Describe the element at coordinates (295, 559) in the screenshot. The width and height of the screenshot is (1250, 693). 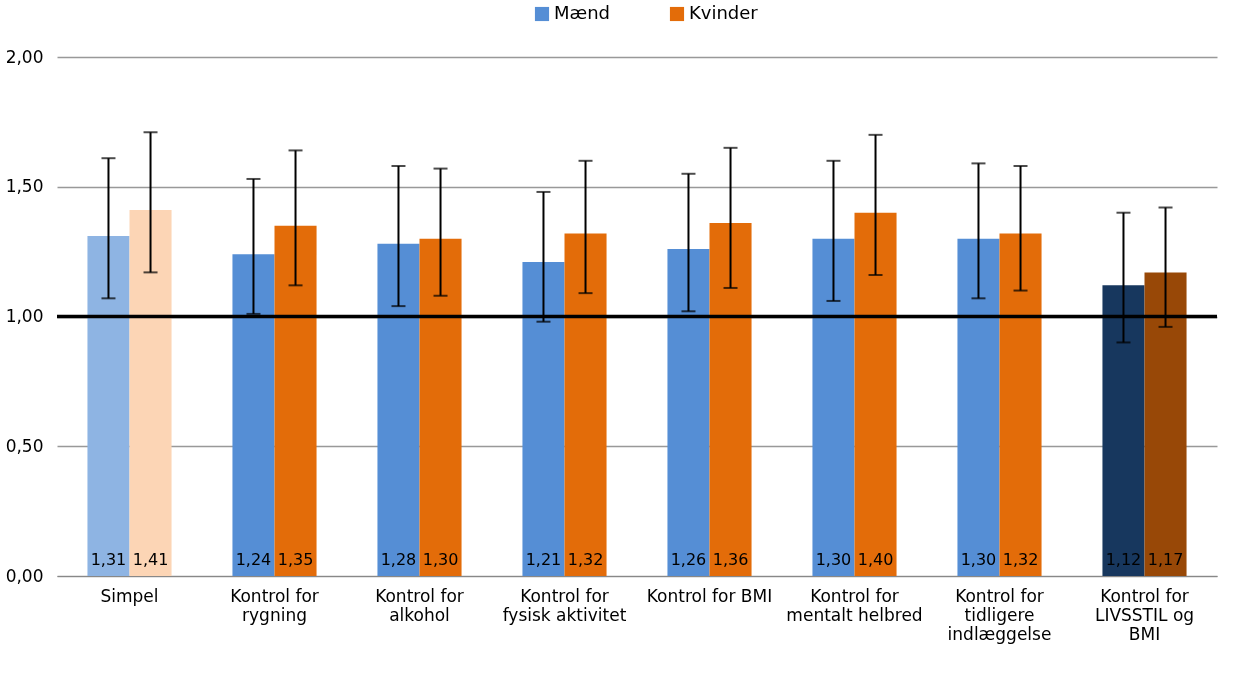
I see `data-label: 1,35` at that location.